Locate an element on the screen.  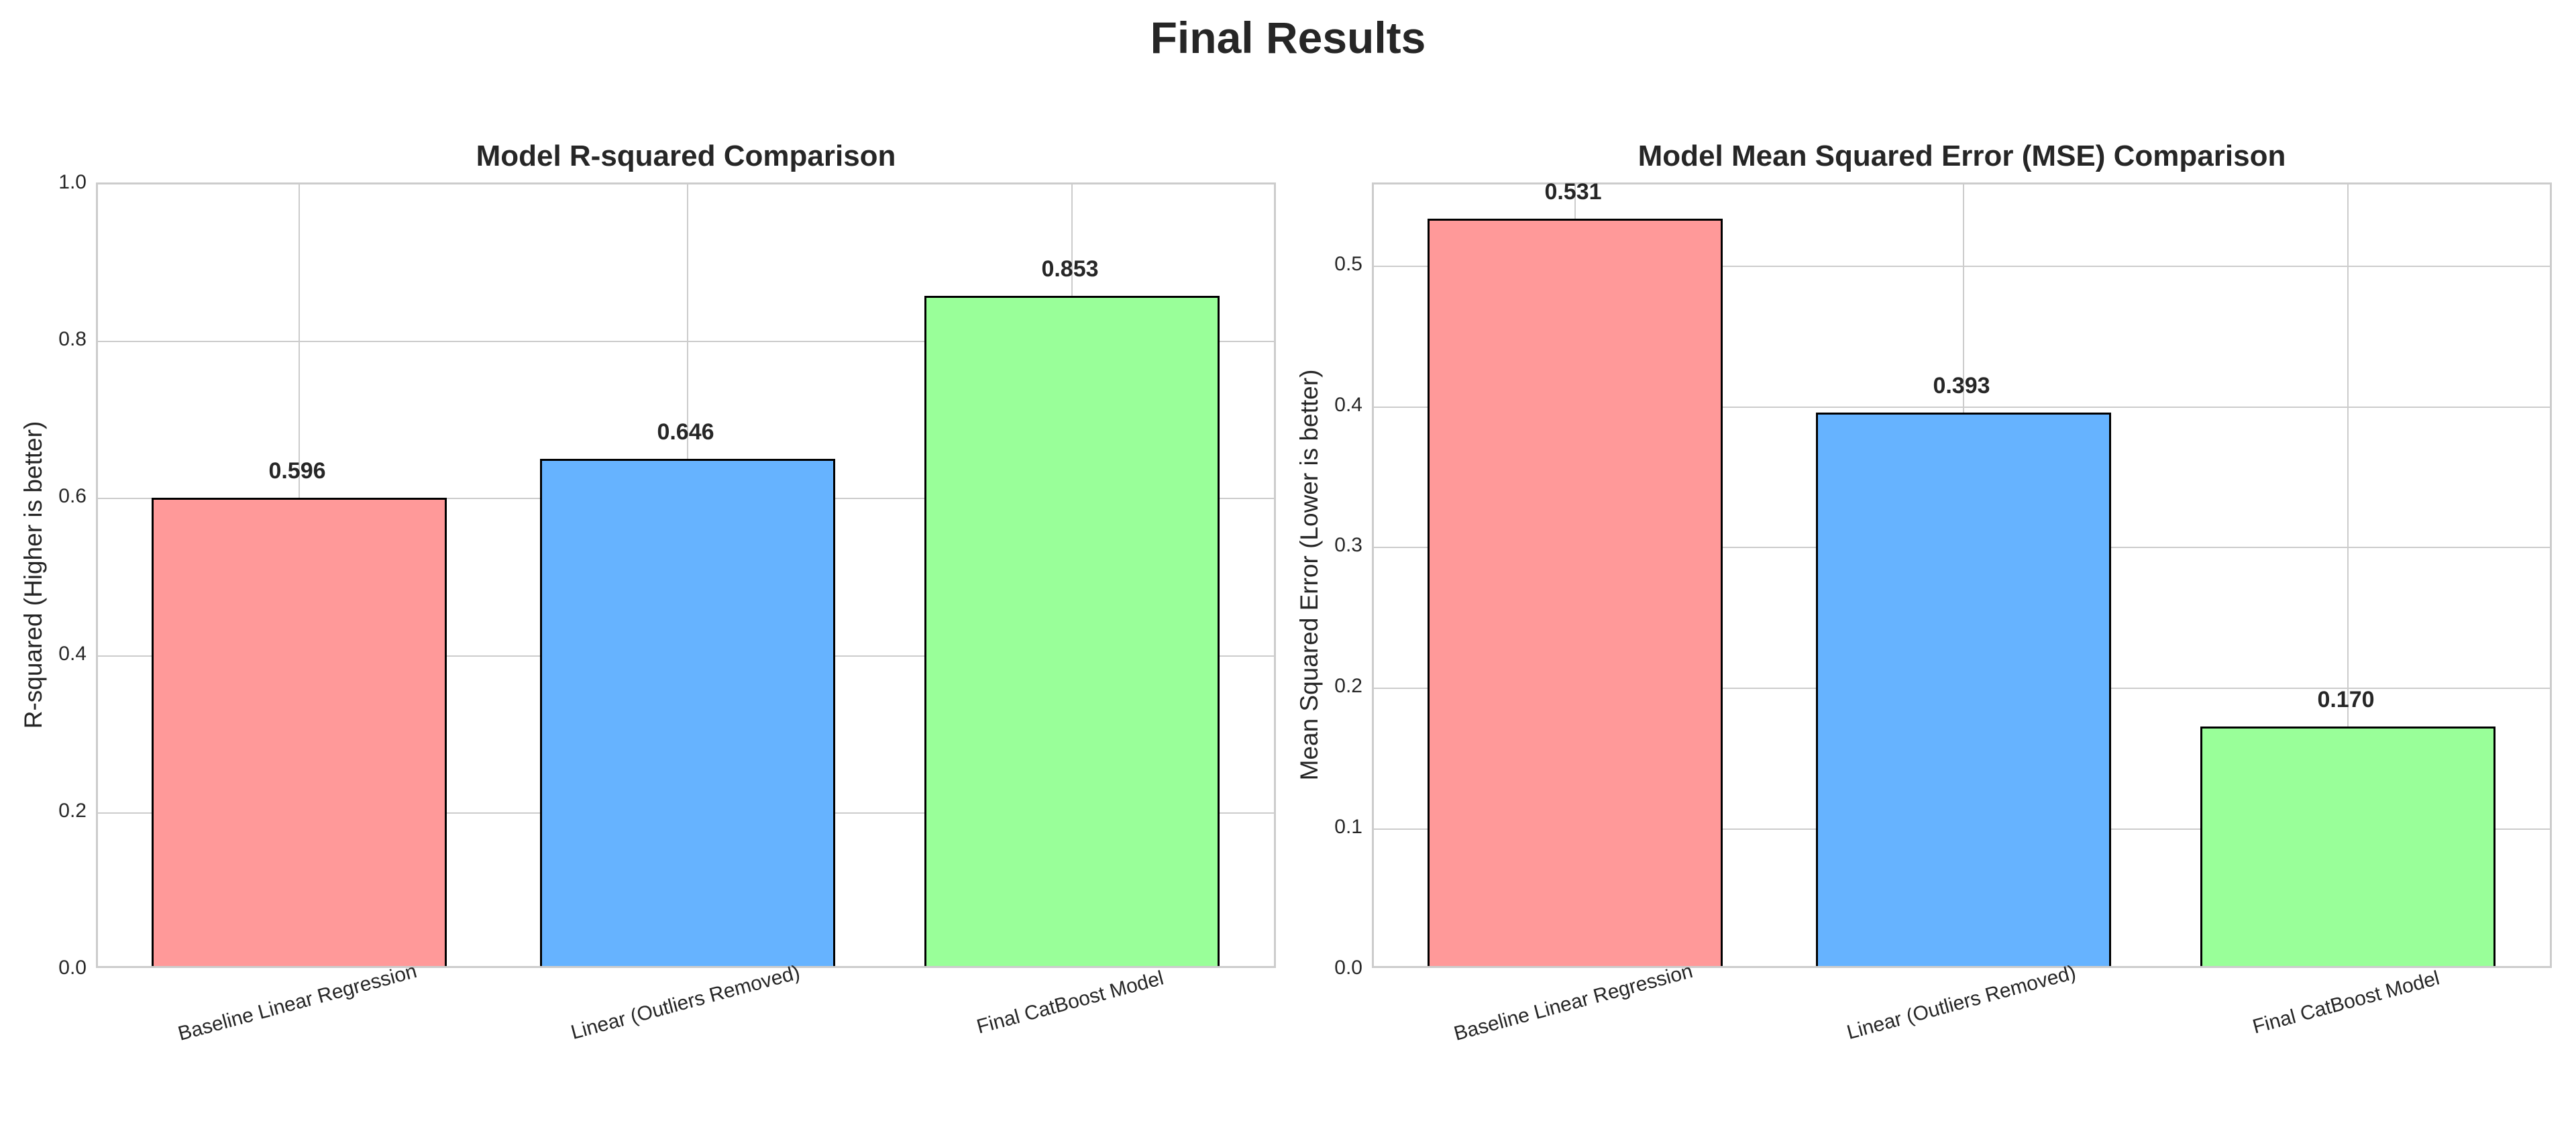
y-tick-label: 0.5 is located at coordinates (1348, 263).